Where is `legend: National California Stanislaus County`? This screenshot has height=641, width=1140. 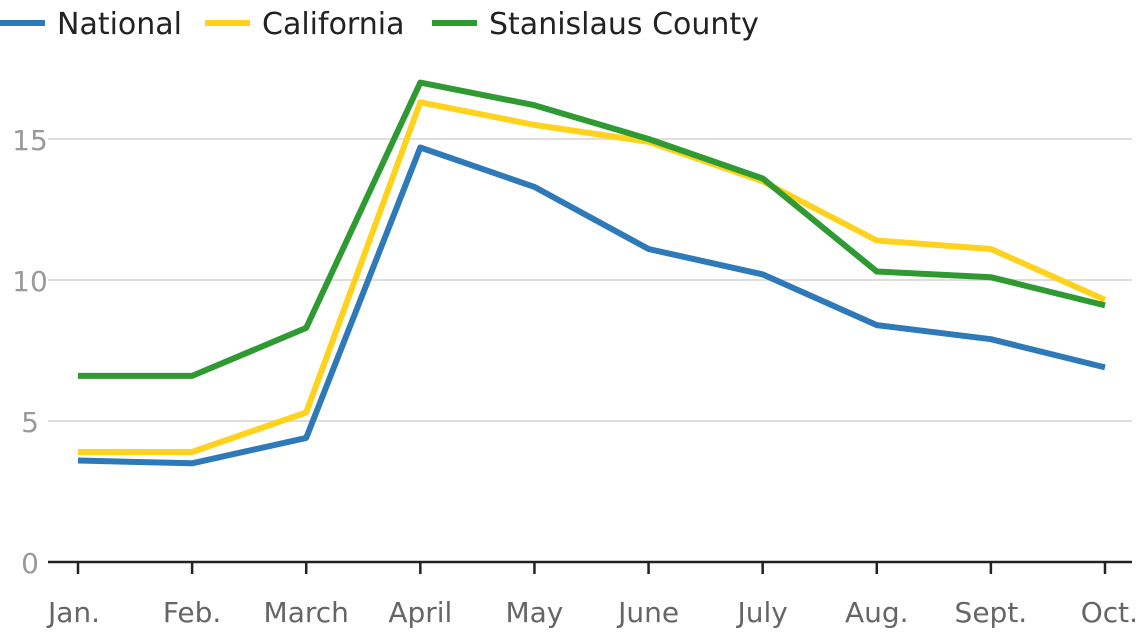
legend: National California Stanislaus County is located at coordinates (379, 24).